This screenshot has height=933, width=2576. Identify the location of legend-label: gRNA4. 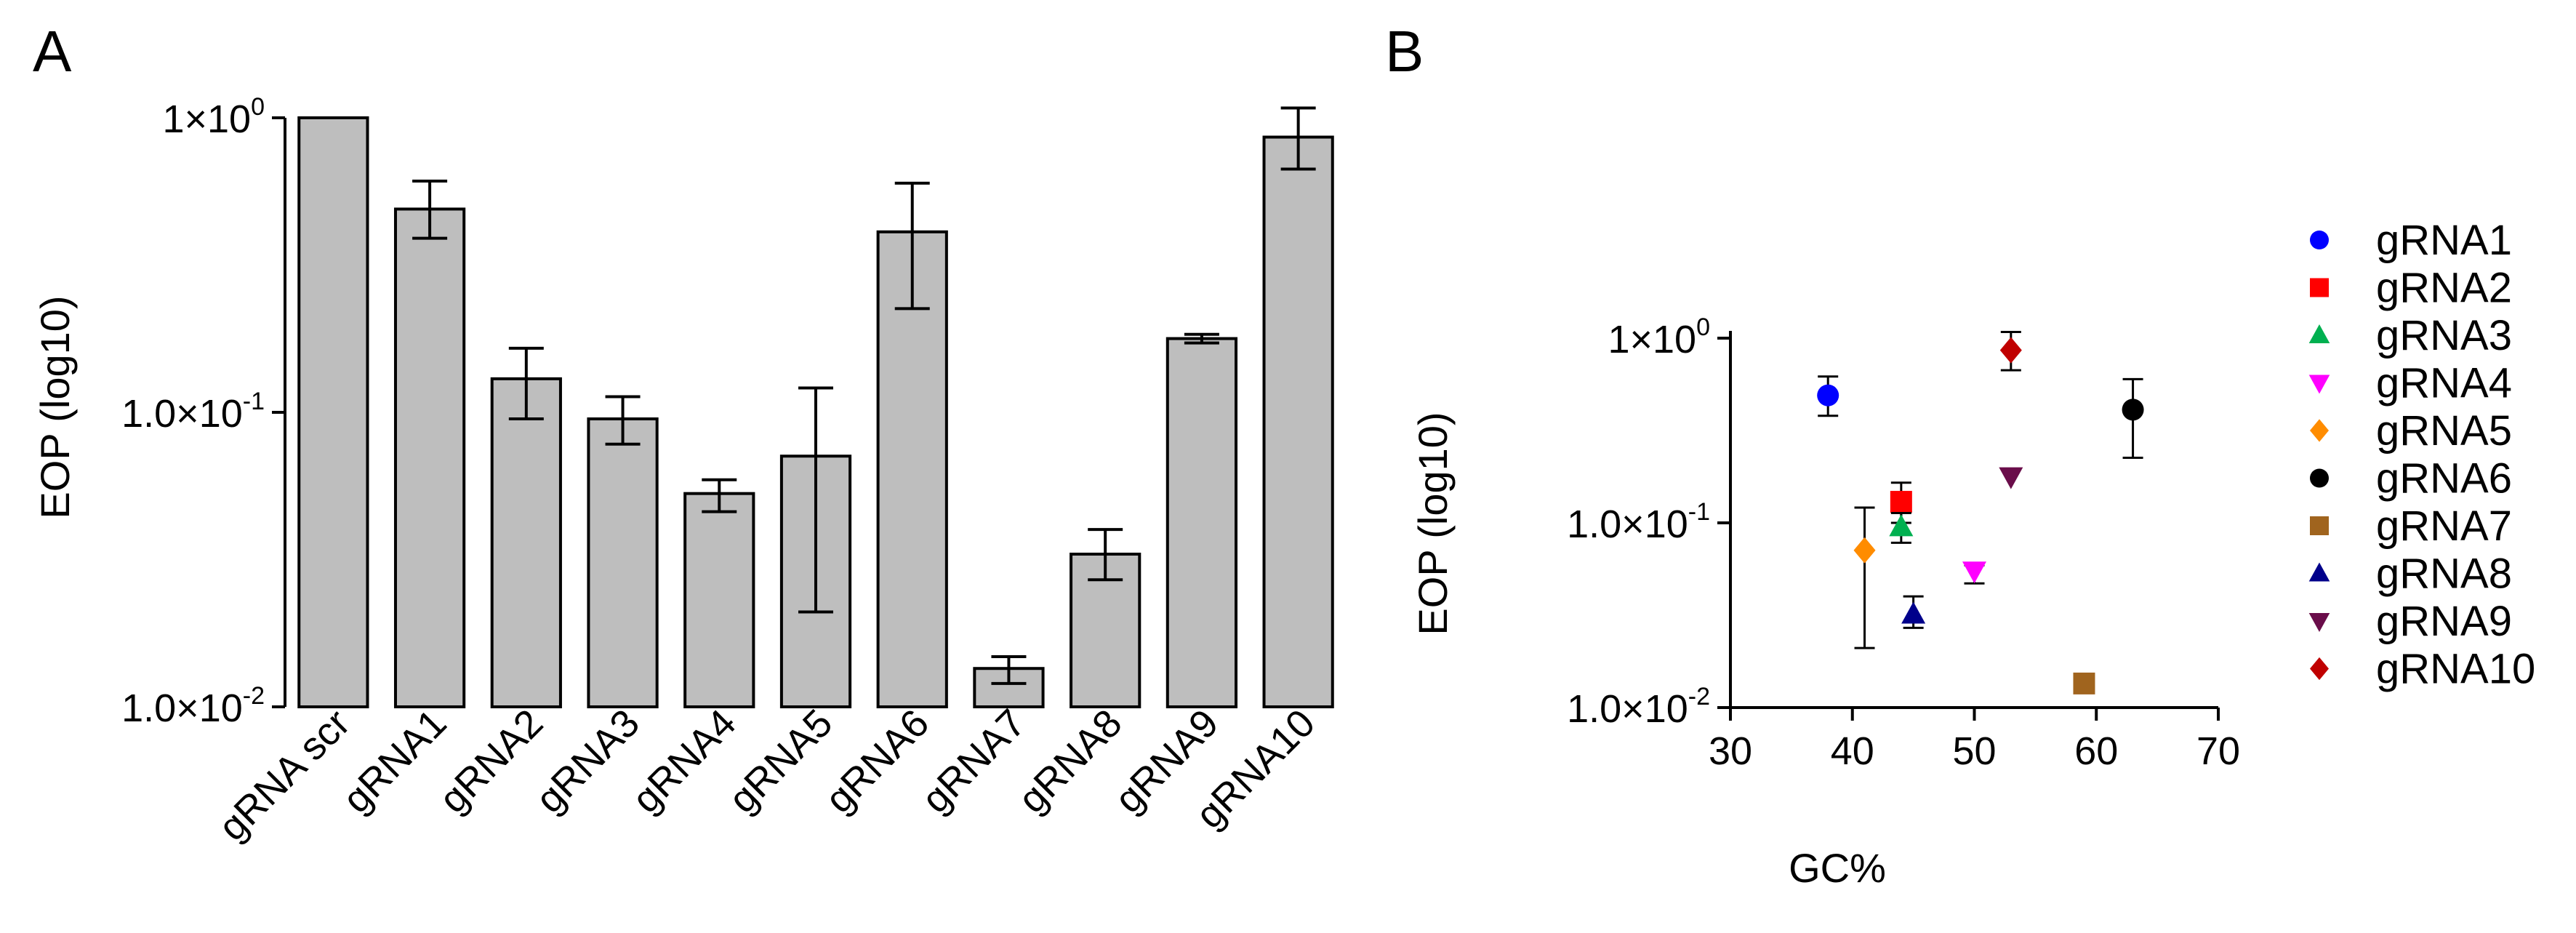
(2444, 383).